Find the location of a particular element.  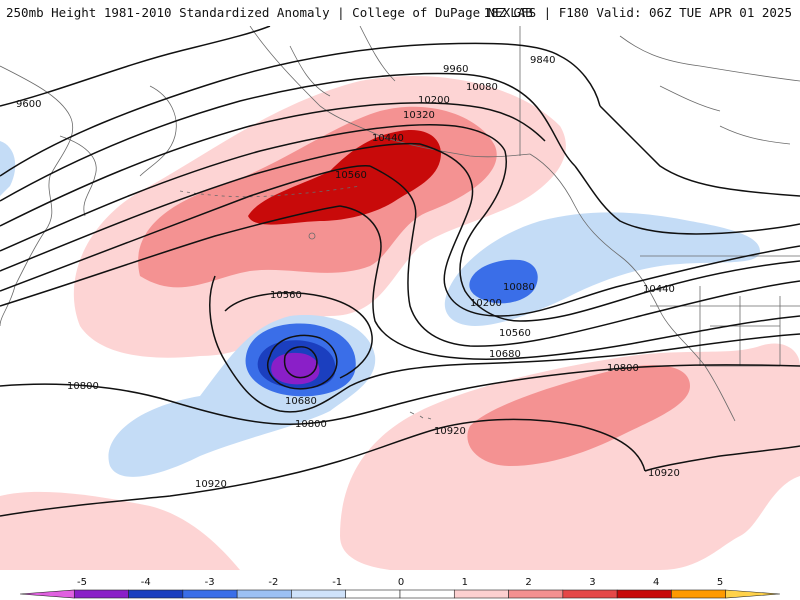

colorbar-tick-label: -5 is located at coordinates (82, 582).